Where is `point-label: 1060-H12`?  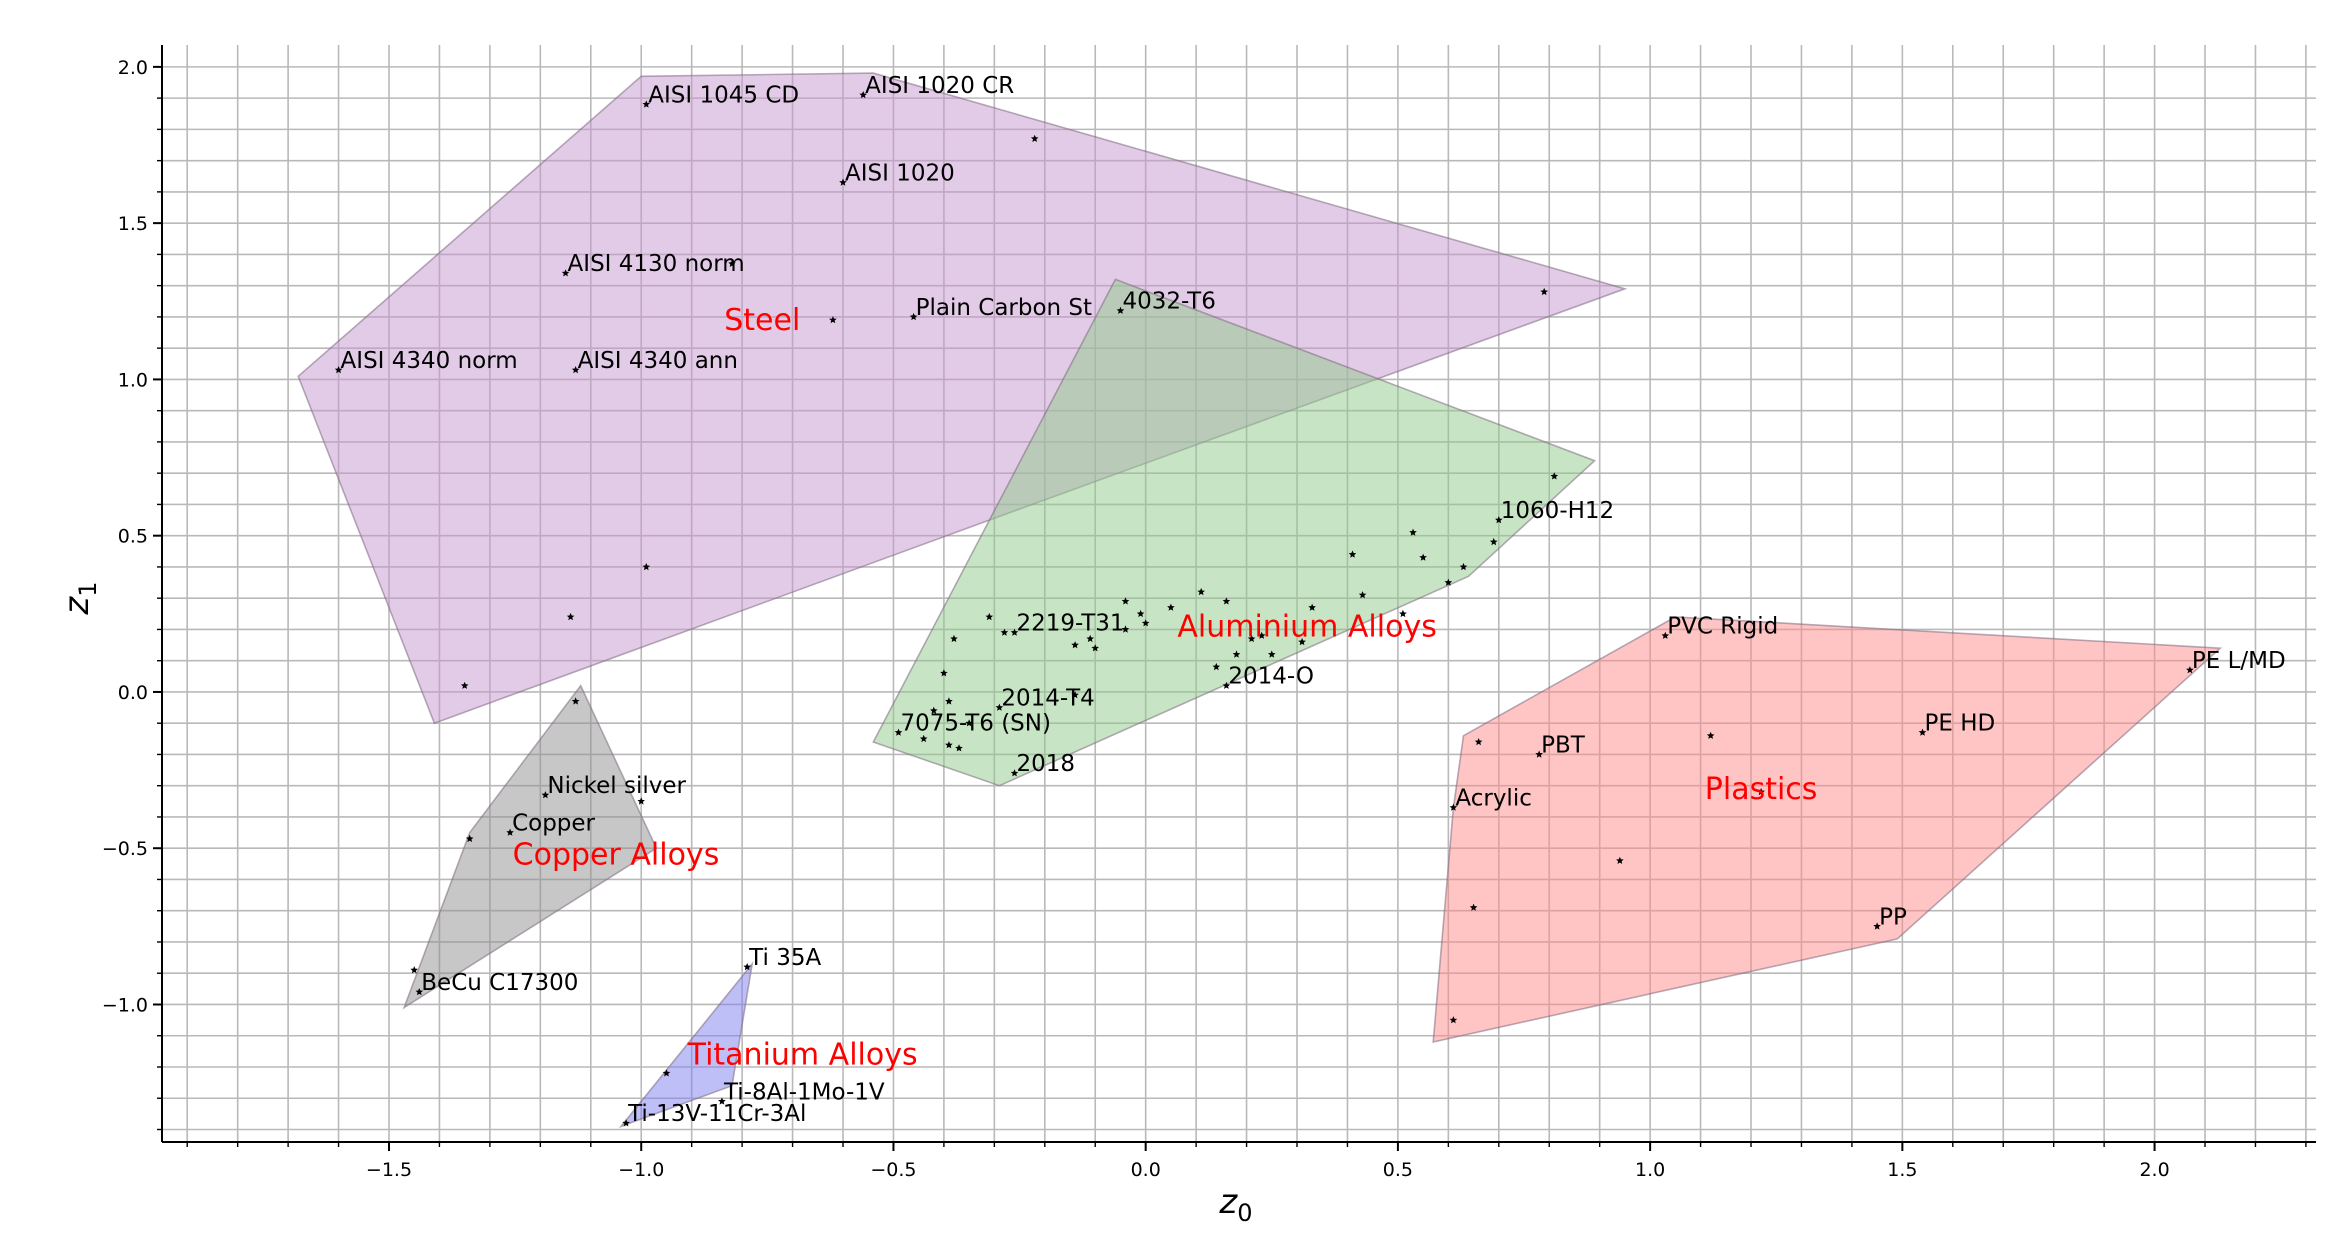
point-label: 1060-H12 is located at coordinates (1557, 511).